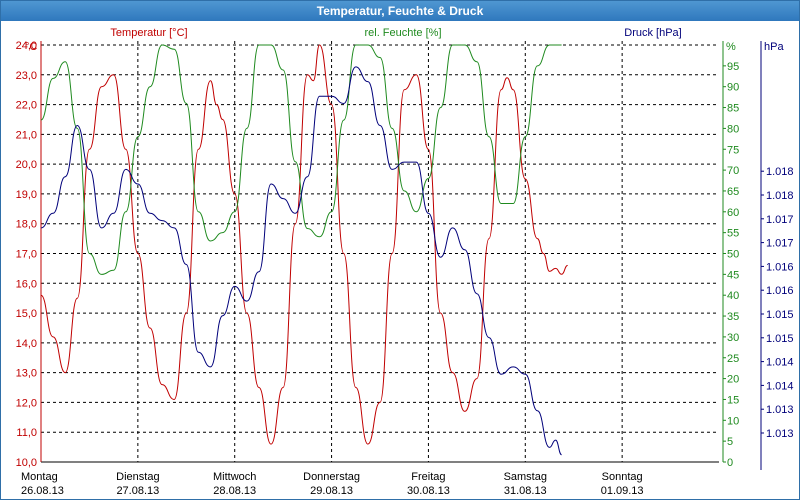 The height and width of the screenshot is (500, 800). What do you see at coordinates (26, 314) in the screenshot?
I see `left-tick-label: 15,0` at bounding box center [26, 314].